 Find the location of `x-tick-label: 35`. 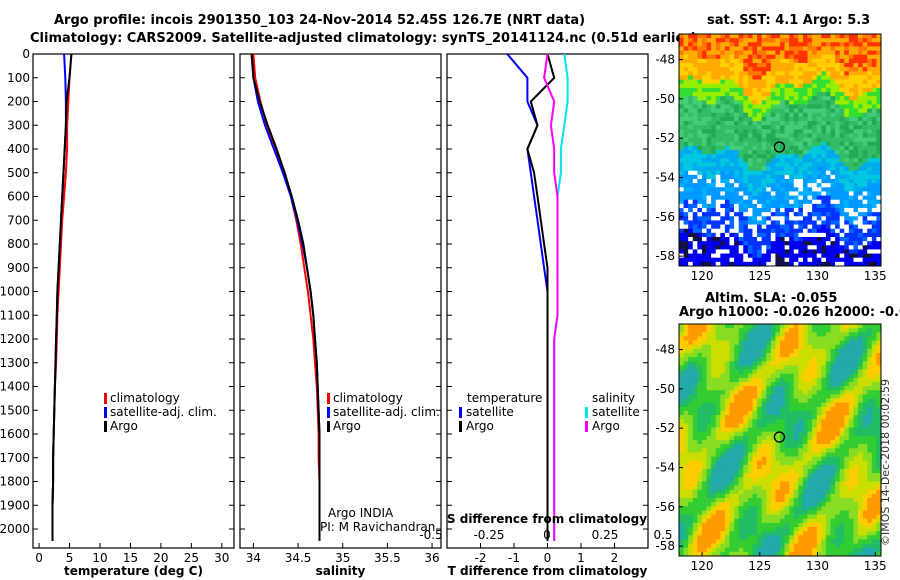

x-tick-label: 35 is located at coordinates (342, 558).